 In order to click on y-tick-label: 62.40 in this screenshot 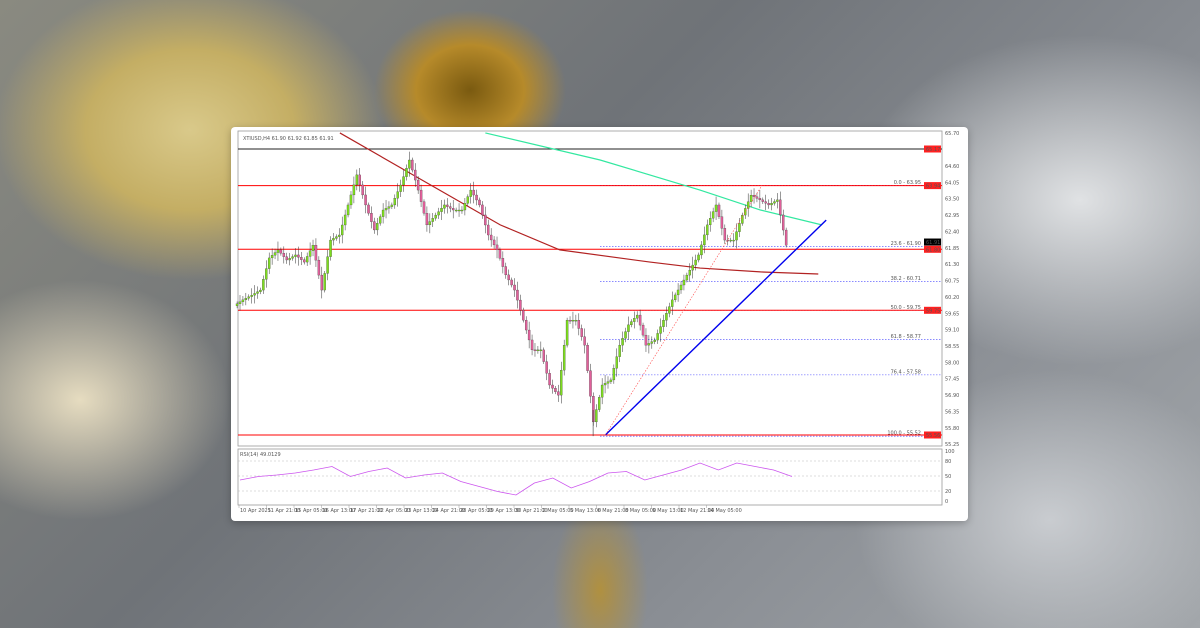, I will do `click(952, 232)`.